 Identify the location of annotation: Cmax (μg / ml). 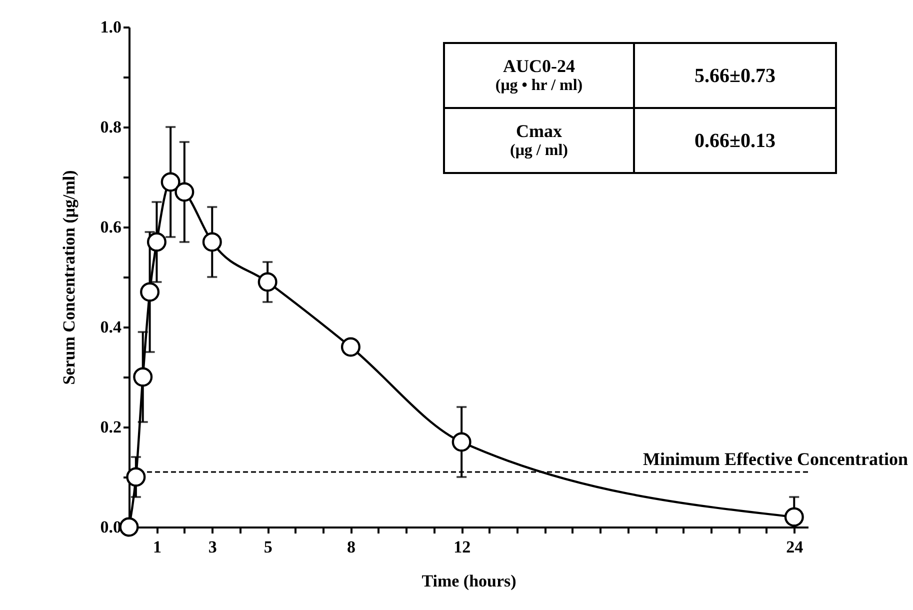
(539, 140).